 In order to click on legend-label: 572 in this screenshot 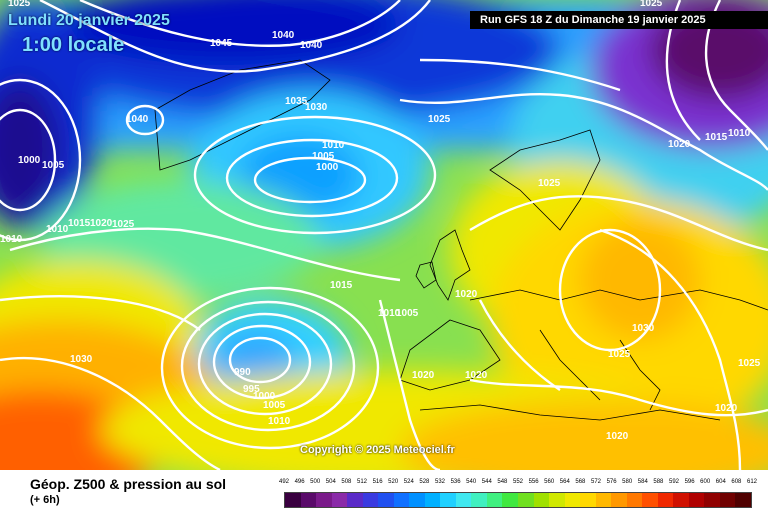, I will do `click(595, 482)`.